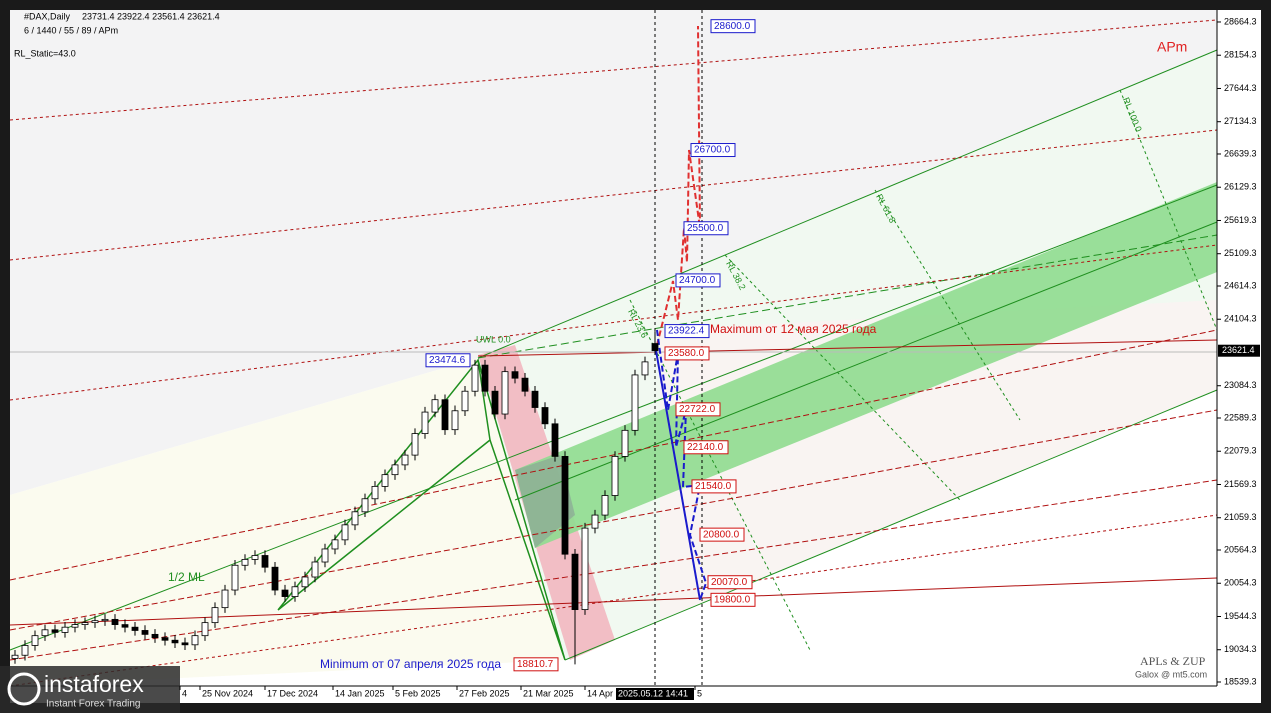 This screenshot has width=1271, height=713. What do you see at coordinates (1240, 385) in the screenshot?
I see `y-tick-label: 23084.3` at bounding box center [1240, 385].